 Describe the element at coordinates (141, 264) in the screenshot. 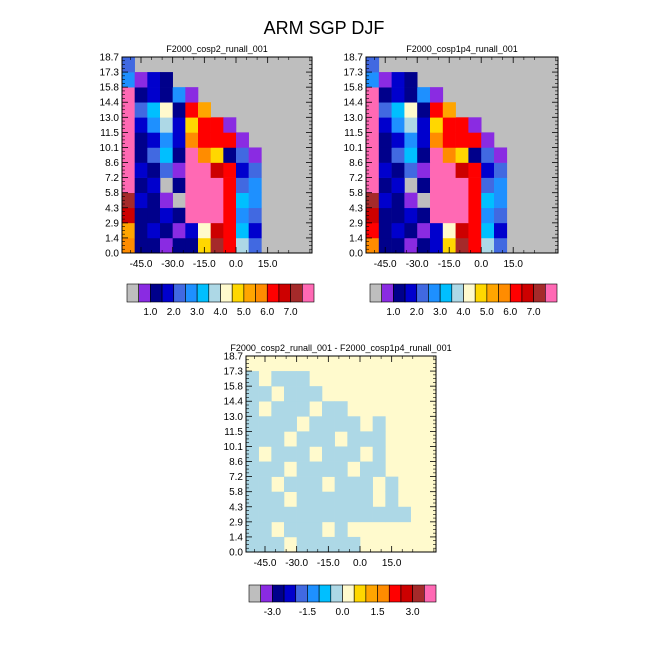

I see `x-tick-label: -45.0` at that location.